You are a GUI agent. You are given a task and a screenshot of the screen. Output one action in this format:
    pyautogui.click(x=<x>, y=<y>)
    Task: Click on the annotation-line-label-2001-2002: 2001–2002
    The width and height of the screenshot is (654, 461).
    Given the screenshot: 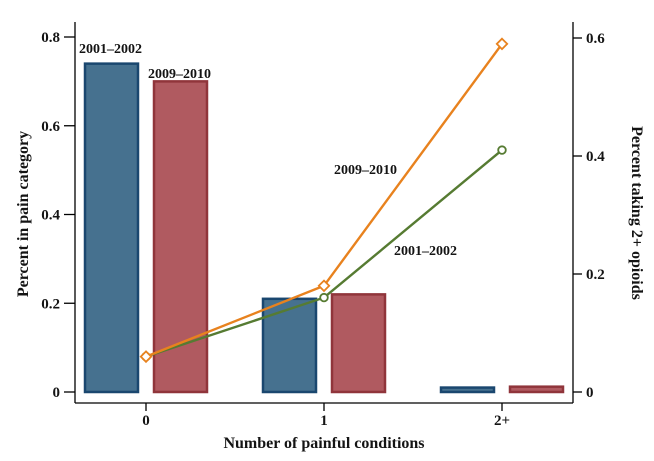 What is the action you would take?
    pyautogui.click(x=425, y=251)
    